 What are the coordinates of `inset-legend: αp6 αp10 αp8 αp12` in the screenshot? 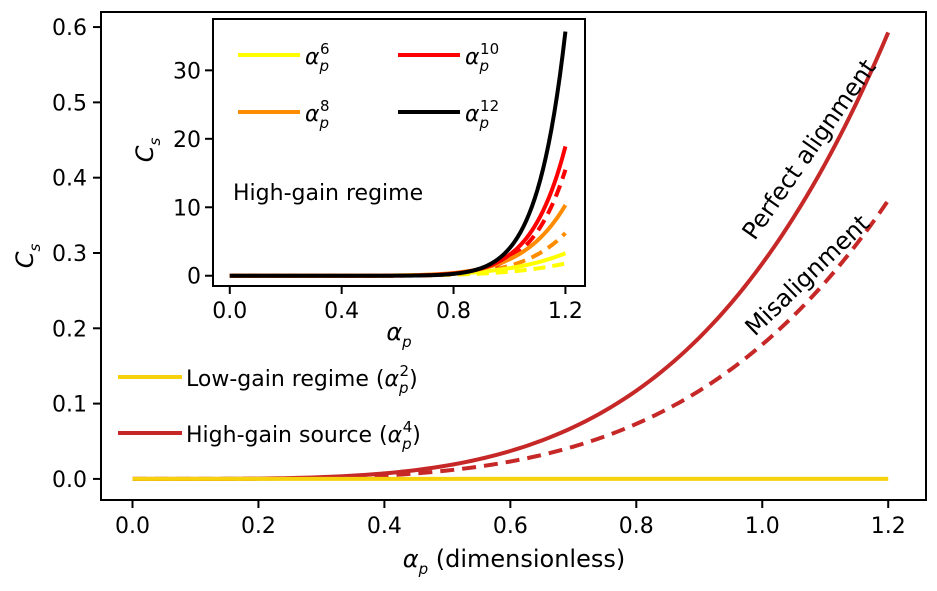 It's located at (368, 86).